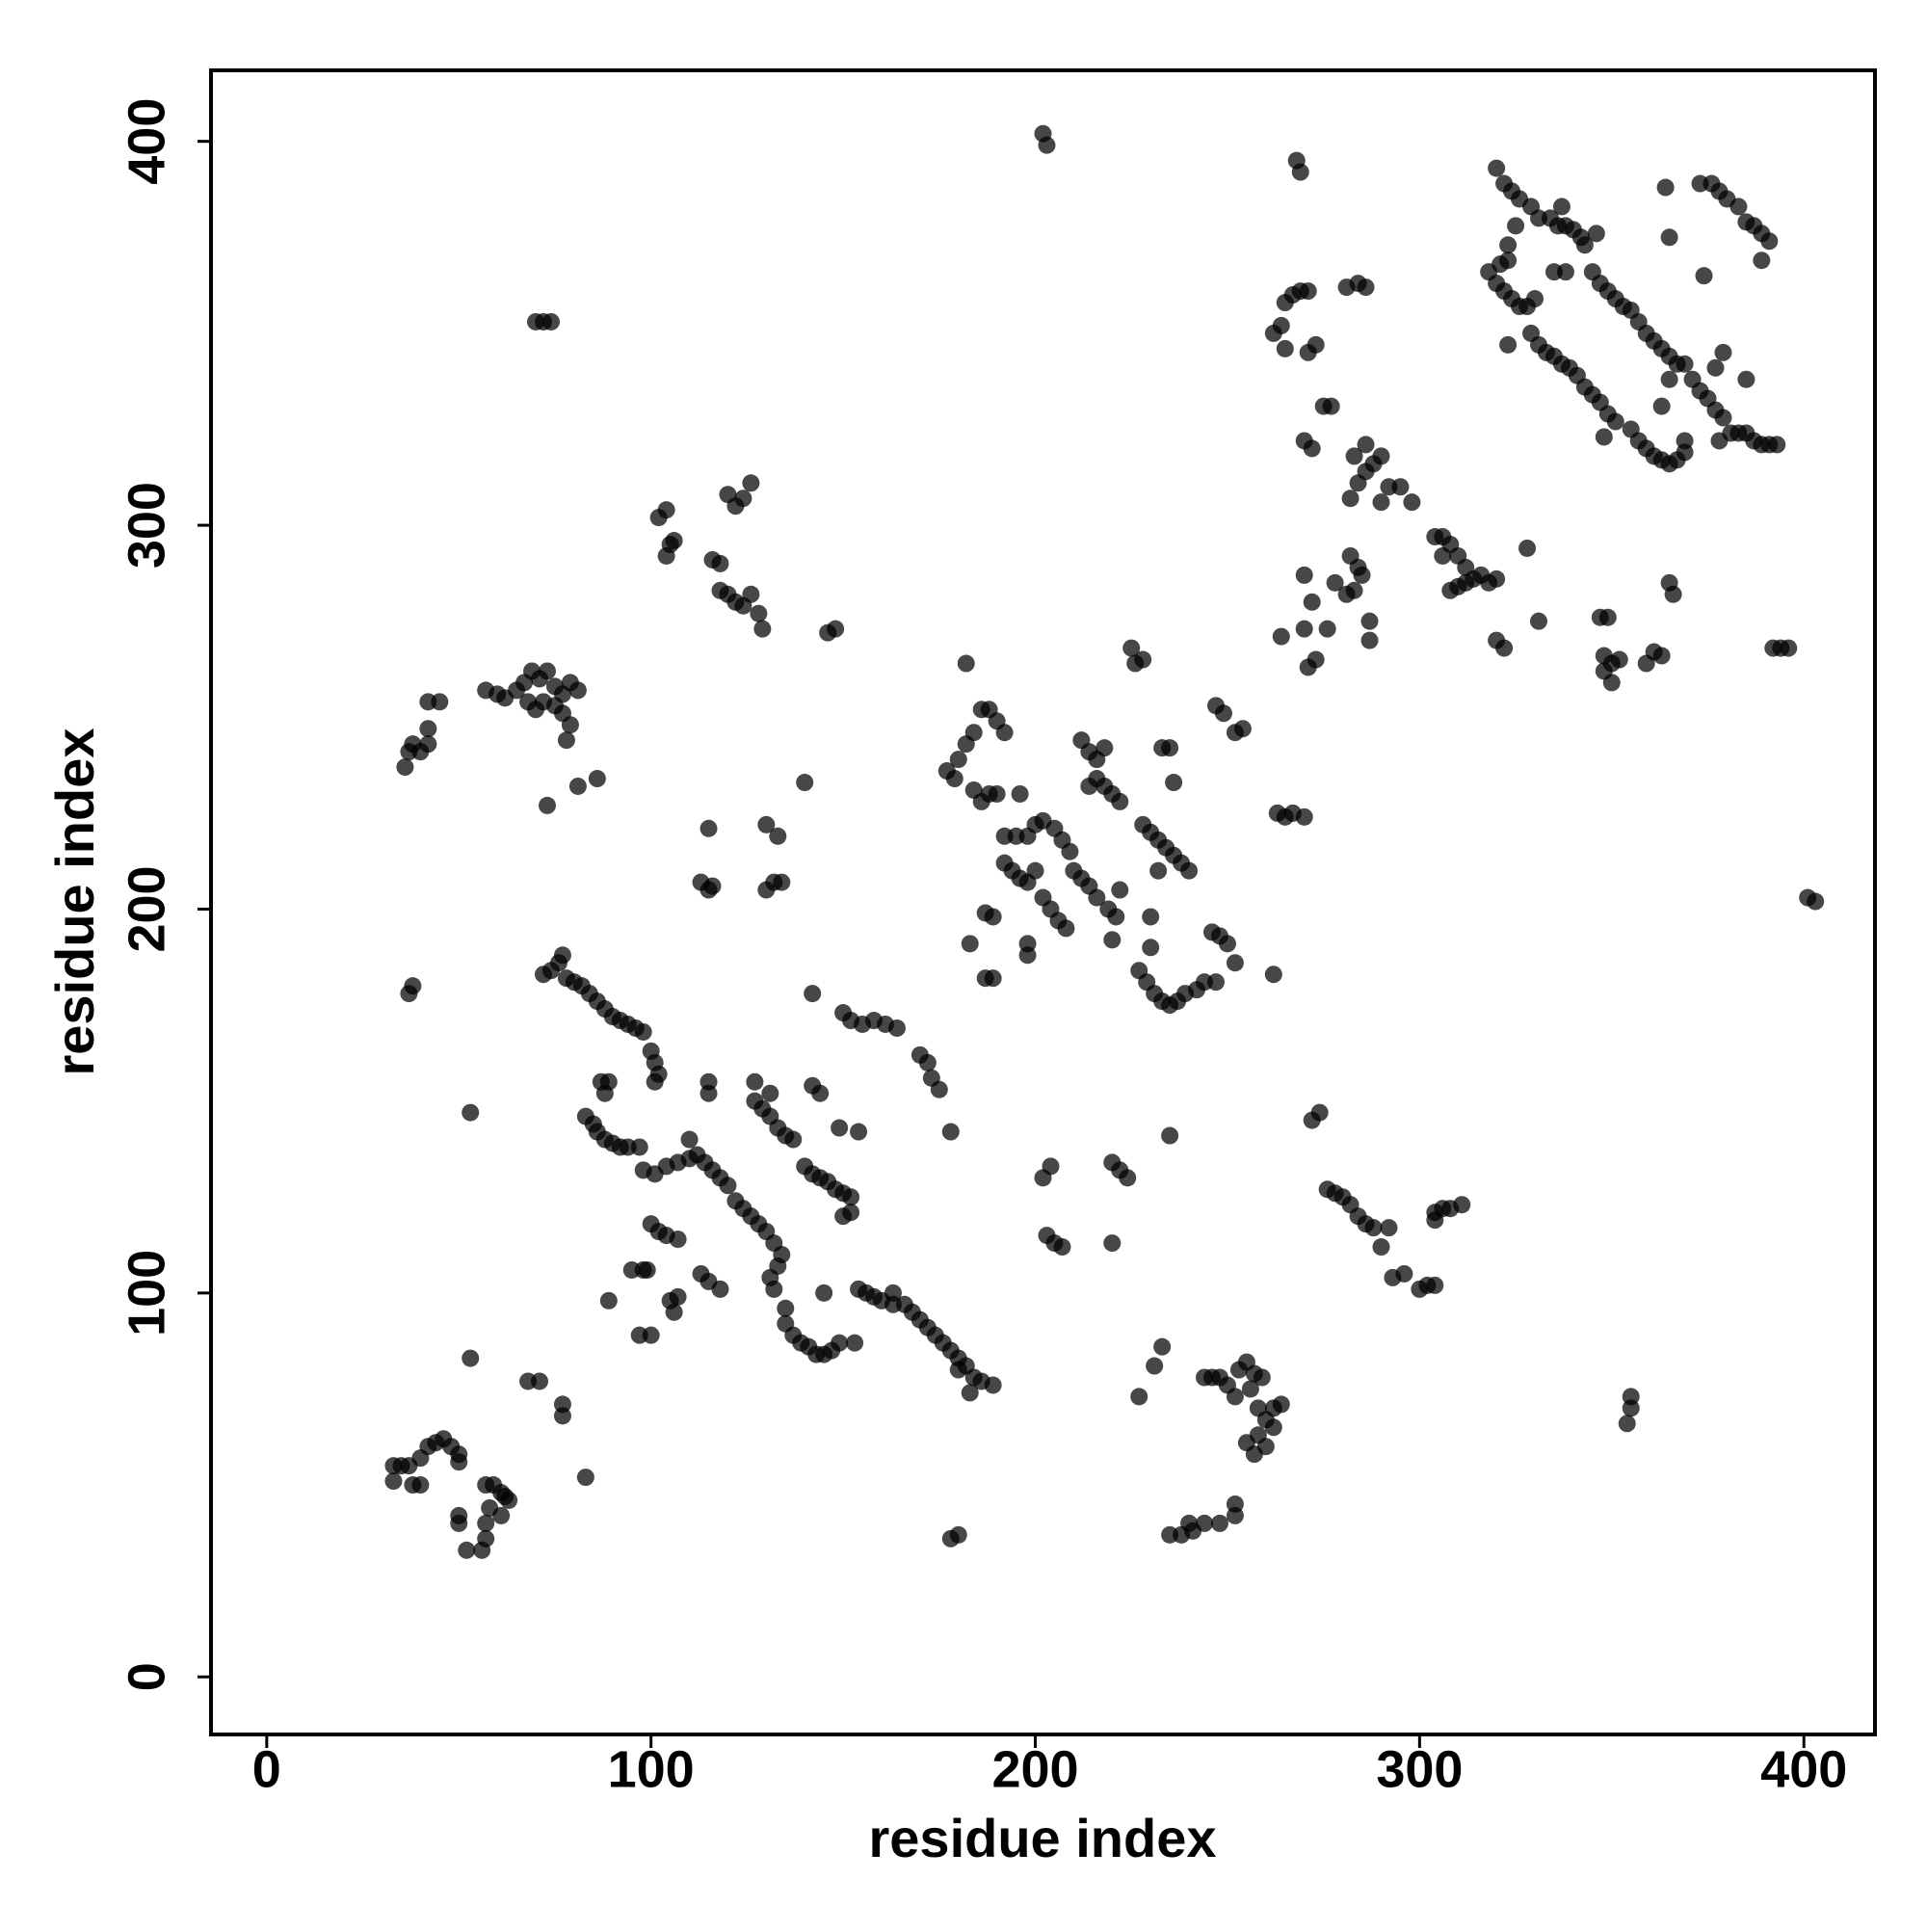 Image resolution: width=1927 pixels, height=1932 pixels. Describe the element at coordinates (146, 908) in the screenshot. I see `y-tick-label: 200` at that location.